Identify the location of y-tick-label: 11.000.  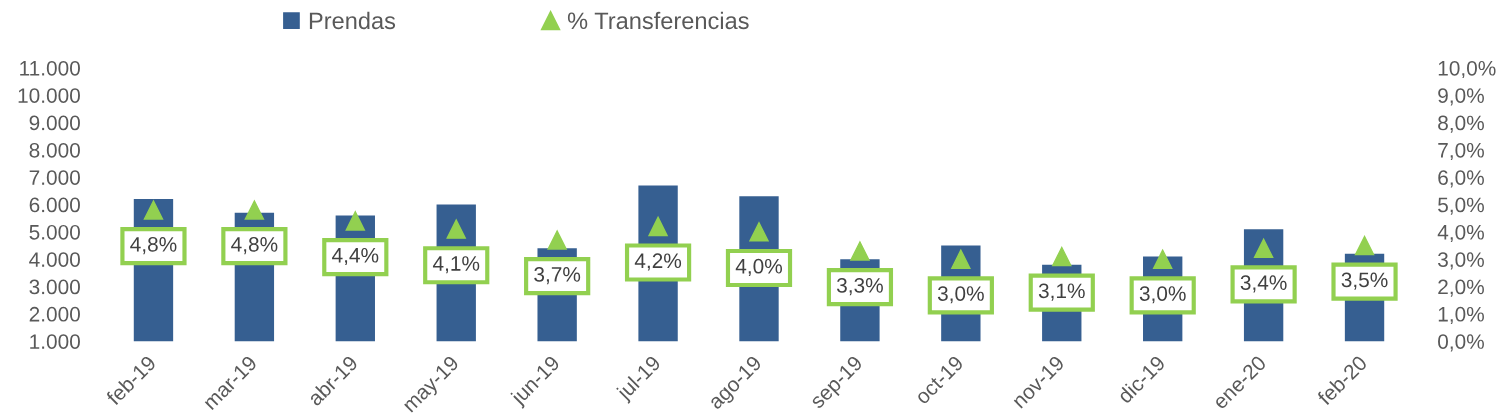
(50, 68).